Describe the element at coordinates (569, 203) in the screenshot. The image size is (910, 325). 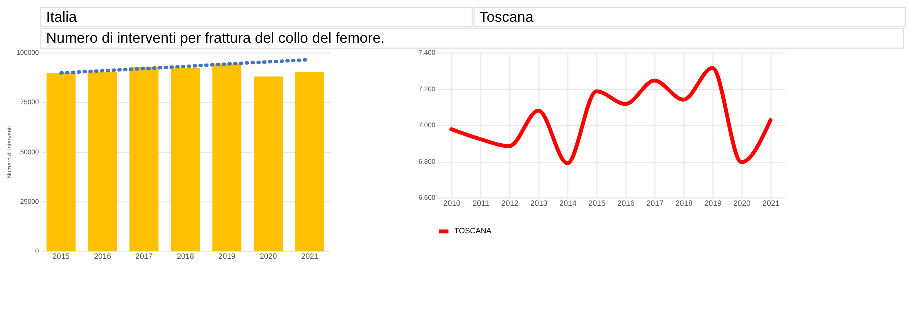
I see `x-tick-label: 2014` at that location.